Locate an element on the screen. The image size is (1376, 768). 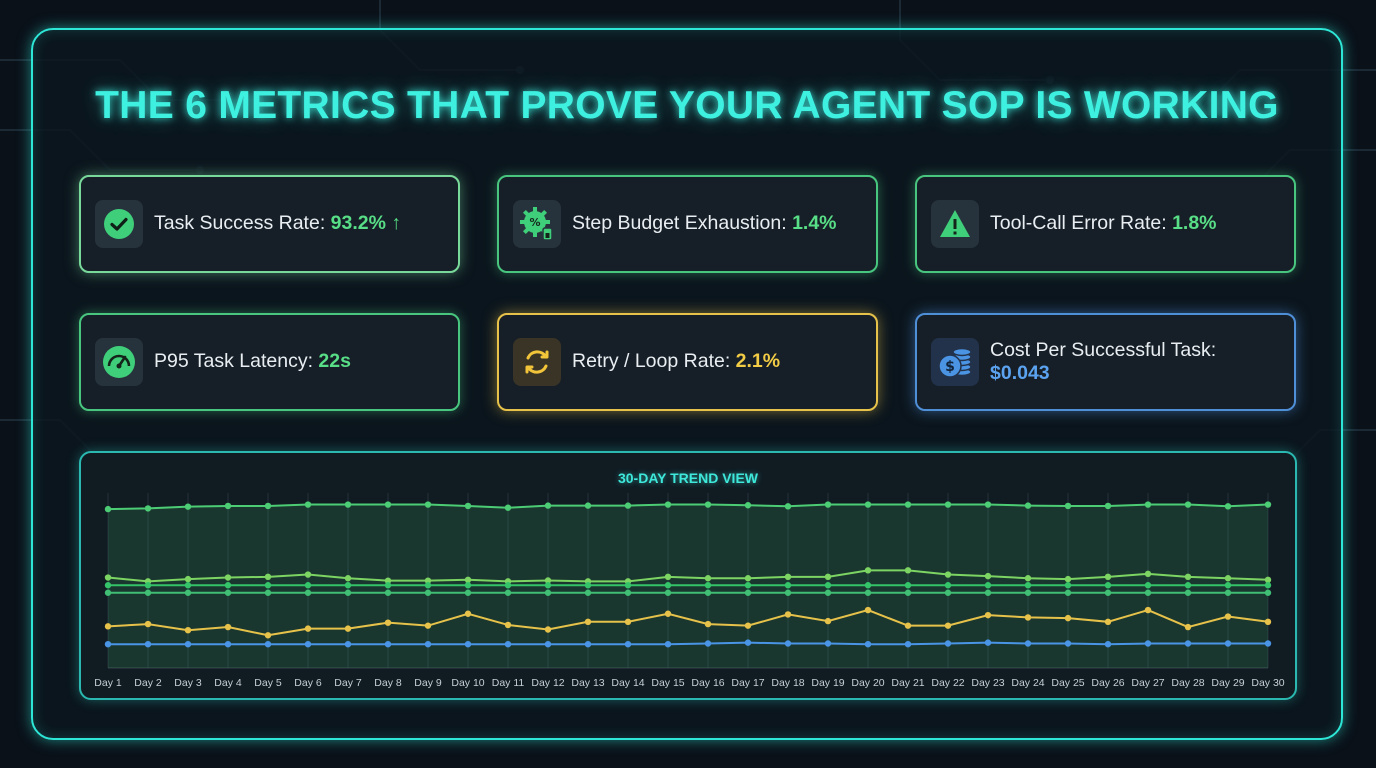
x-tick-label: Day 20 is located at coordinates (867, 683).